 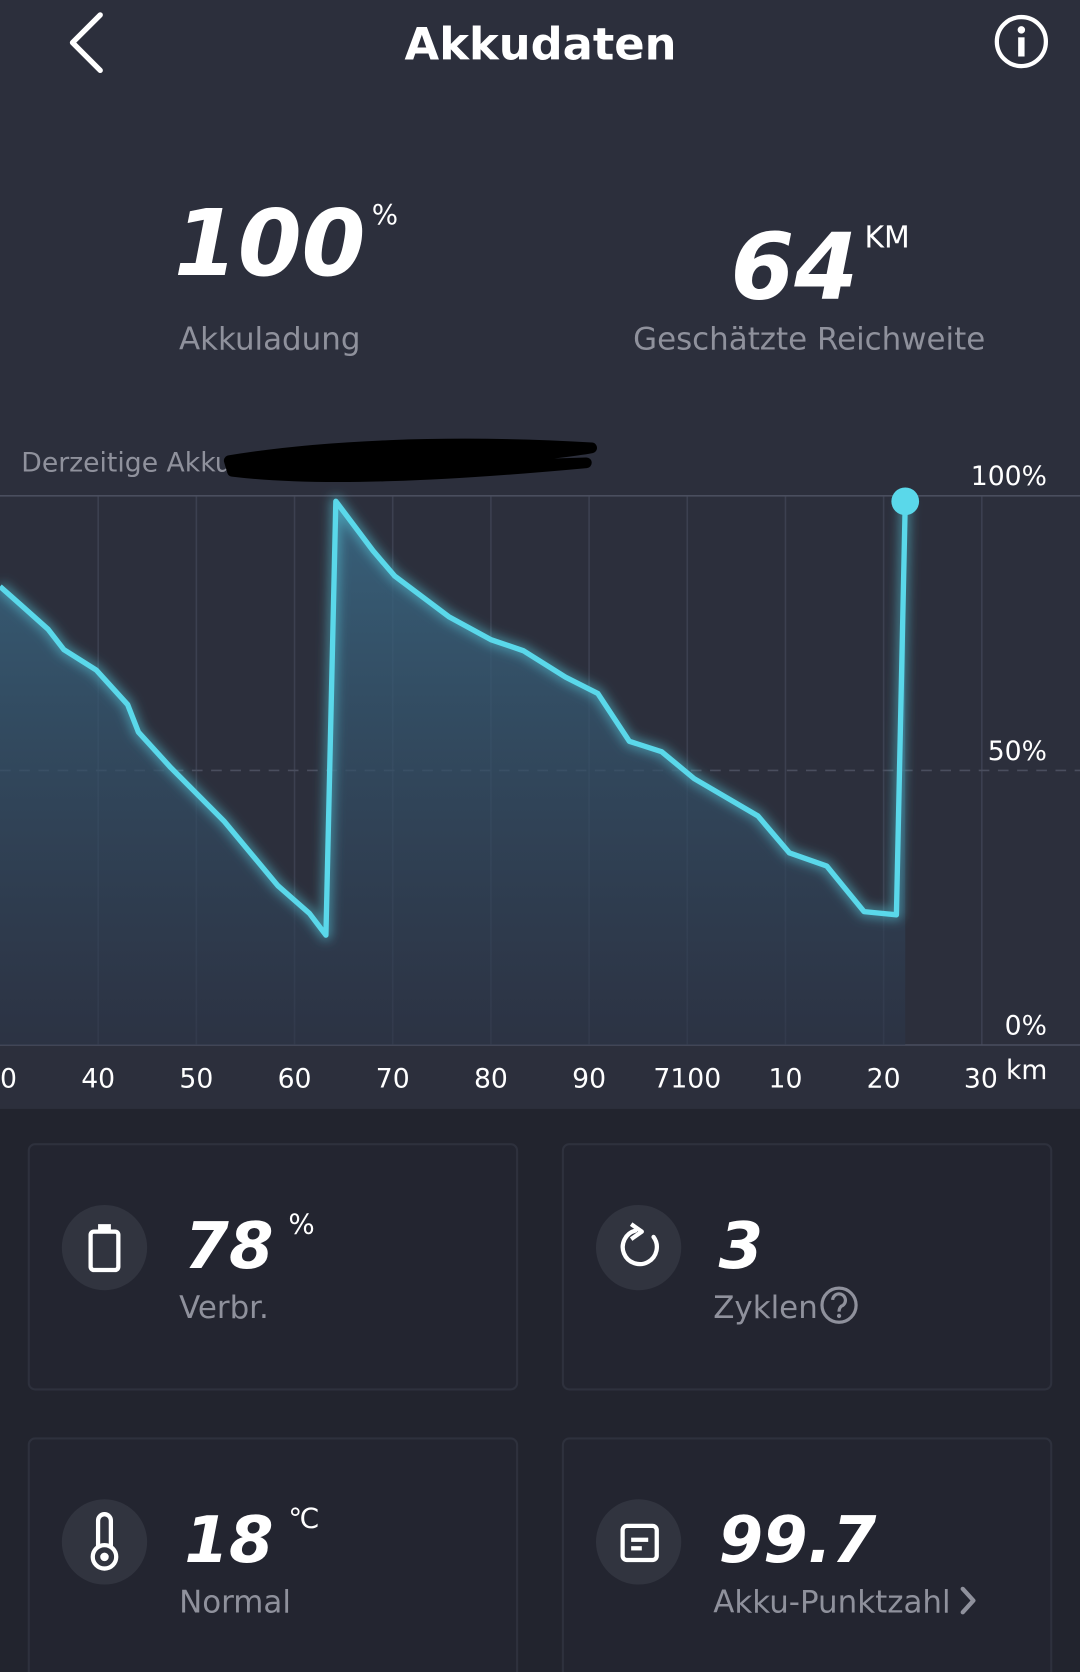 I want to click on cycle-arc, so click(x=639, y=1247).